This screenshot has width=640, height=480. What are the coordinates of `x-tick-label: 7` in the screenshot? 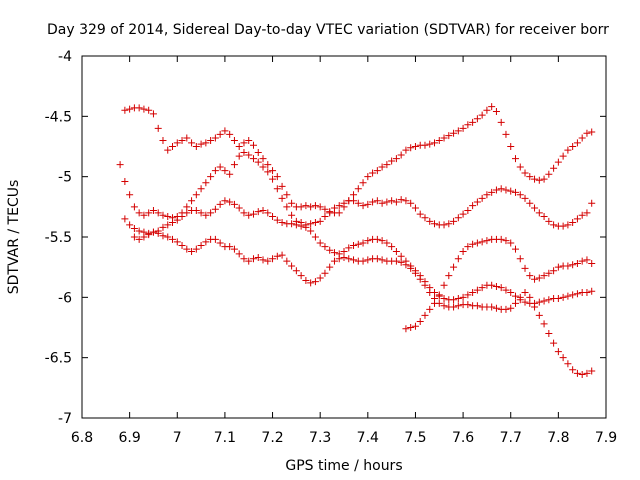 It's located at (177, 438).